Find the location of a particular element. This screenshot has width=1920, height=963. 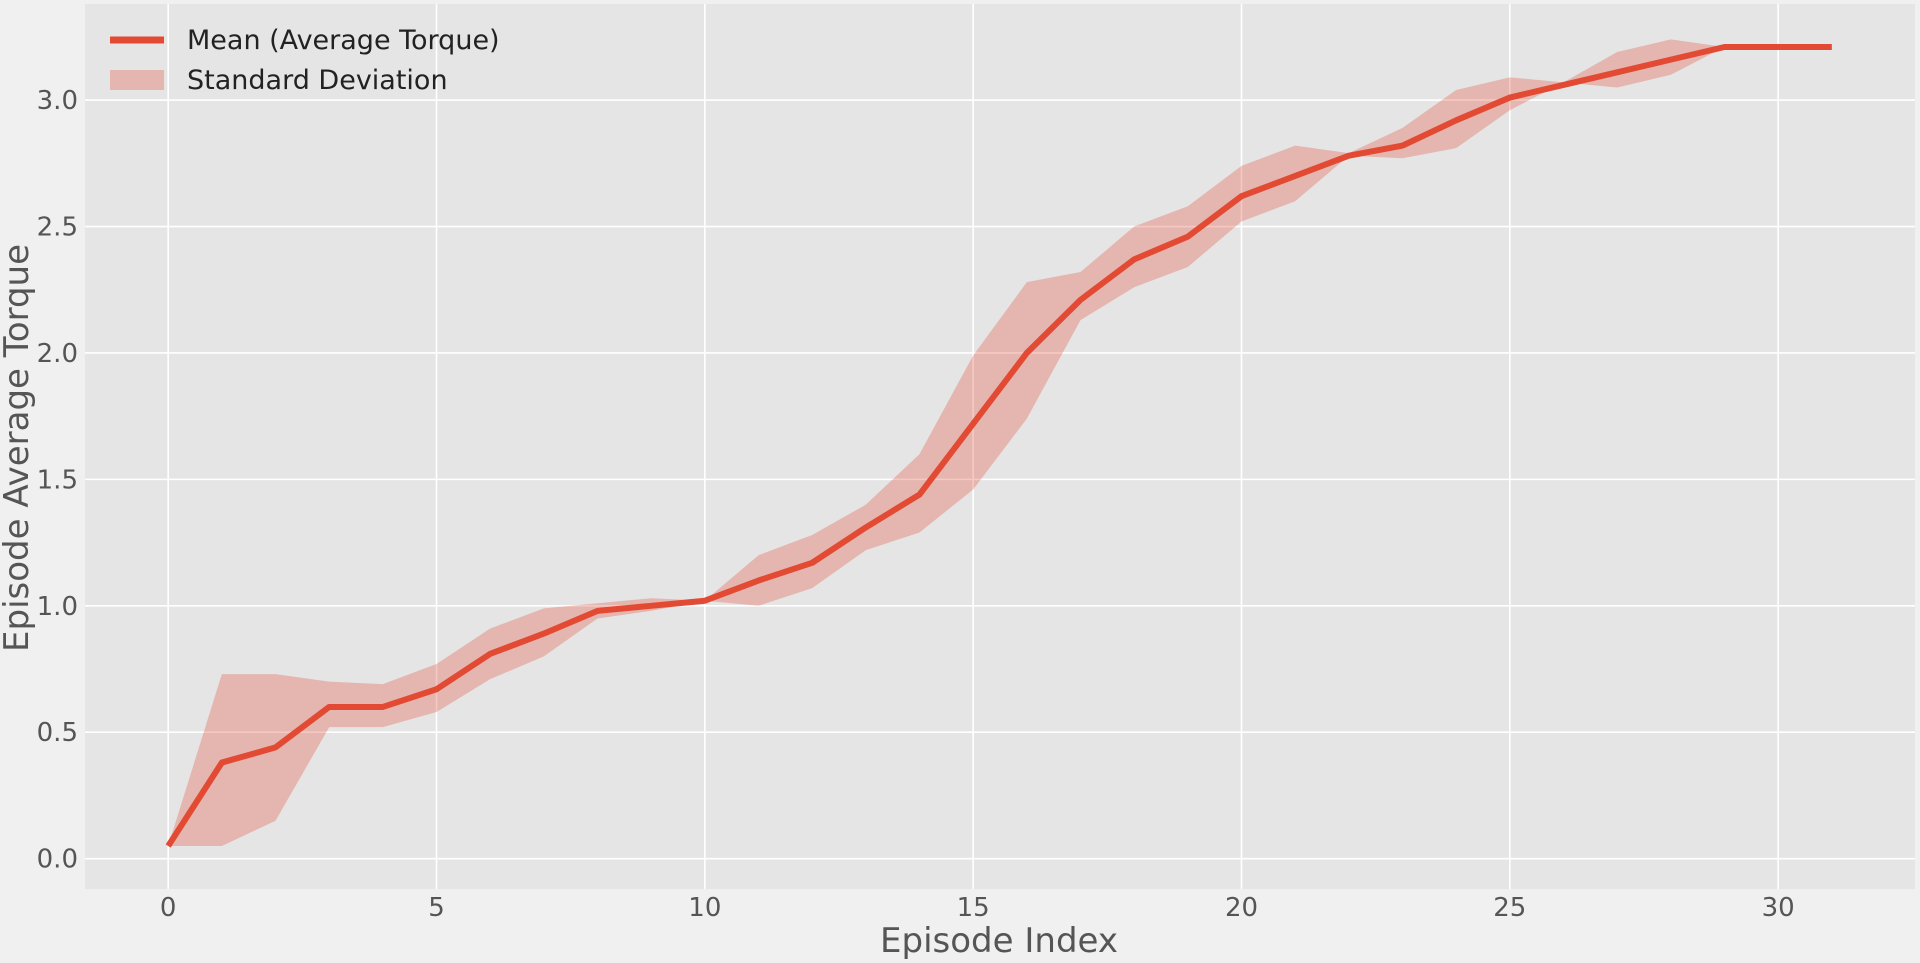

x-tick-label: 15 is located at coordinates (973, 908).